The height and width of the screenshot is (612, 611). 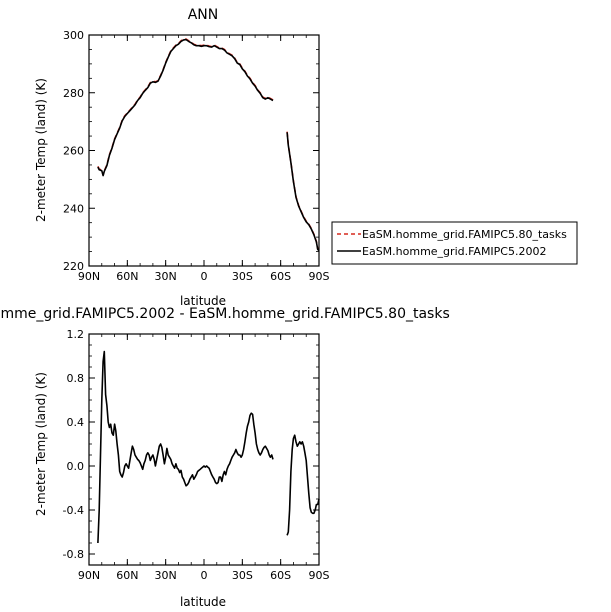 What do you see at coordinates (41, 150) in the screenshot?
I see `top-chart-y-axis-label: 2-meter Temp (land) (K)` at bounding box center [41, 150].